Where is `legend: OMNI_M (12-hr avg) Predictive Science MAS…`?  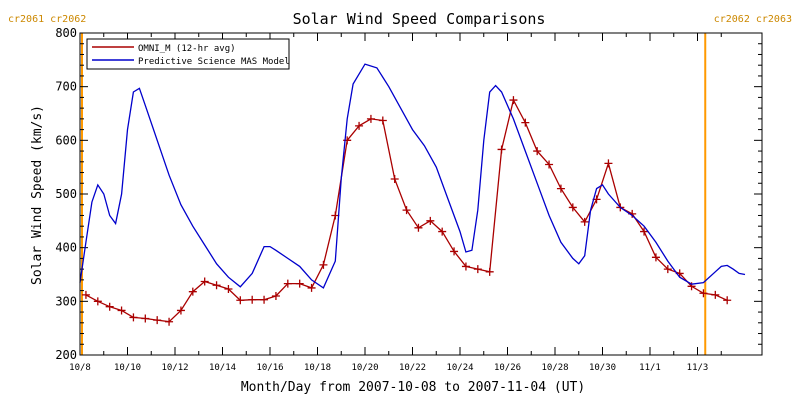 legend: OMNI_M (12-hr avg) Predictive Science MAS… is located at coordinates (188, 54).